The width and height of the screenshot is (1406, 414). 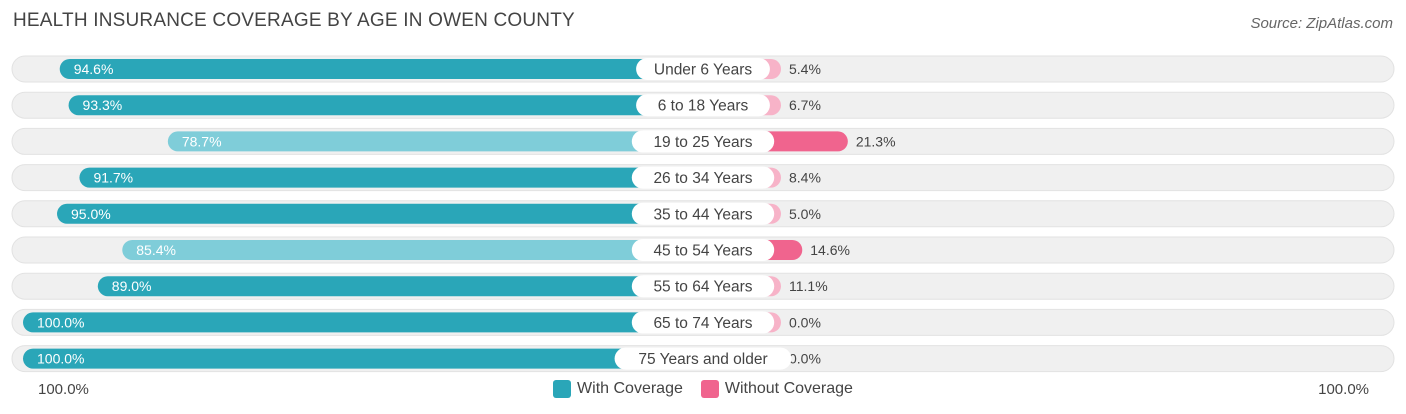 What do you see at coordinates (1343, 389) in the screenshot?
I see `axis-right-label: 100.0%` at bounding box center [1343, 389].